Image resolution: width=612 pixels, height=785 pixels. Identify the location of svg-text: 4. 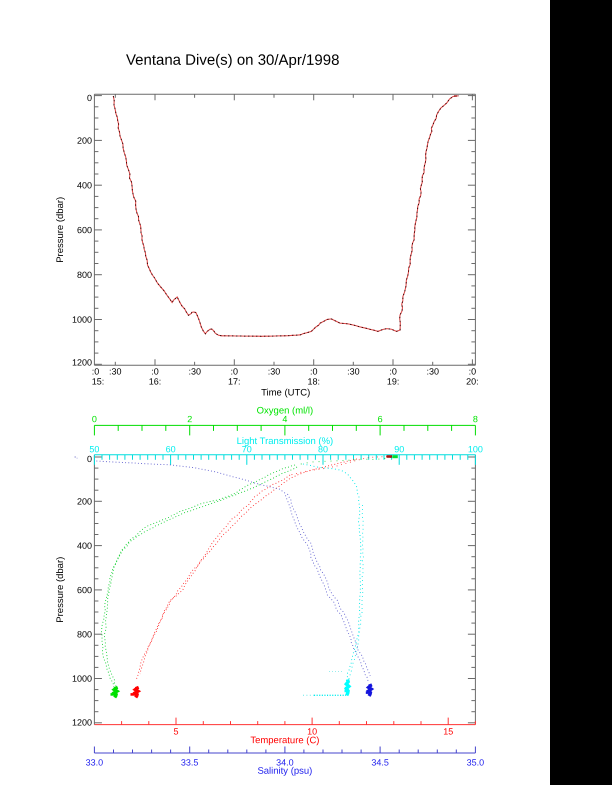
(284, 419).